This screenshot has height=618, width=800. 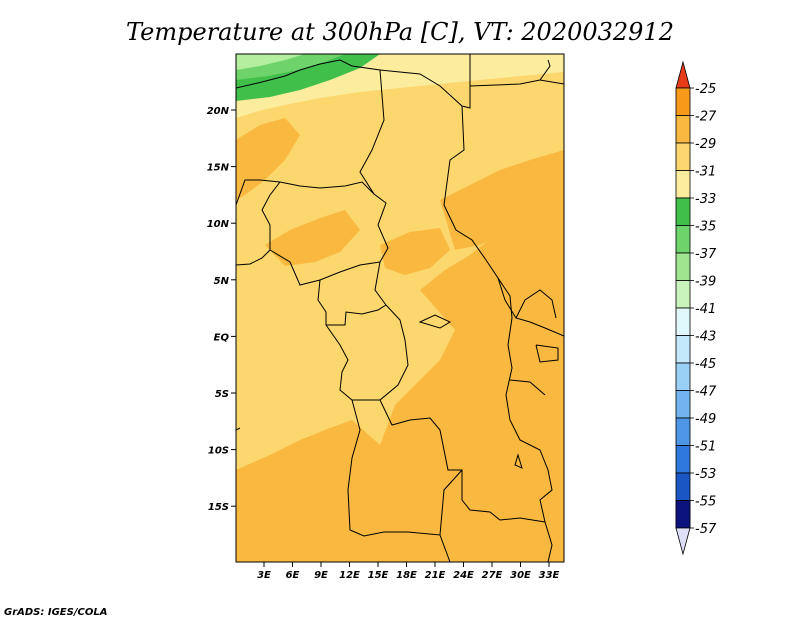 What do you see at coordinates (706, 392) in the screenshot?
I see `colorbar-label: -47` at bounding box center [706, 392].